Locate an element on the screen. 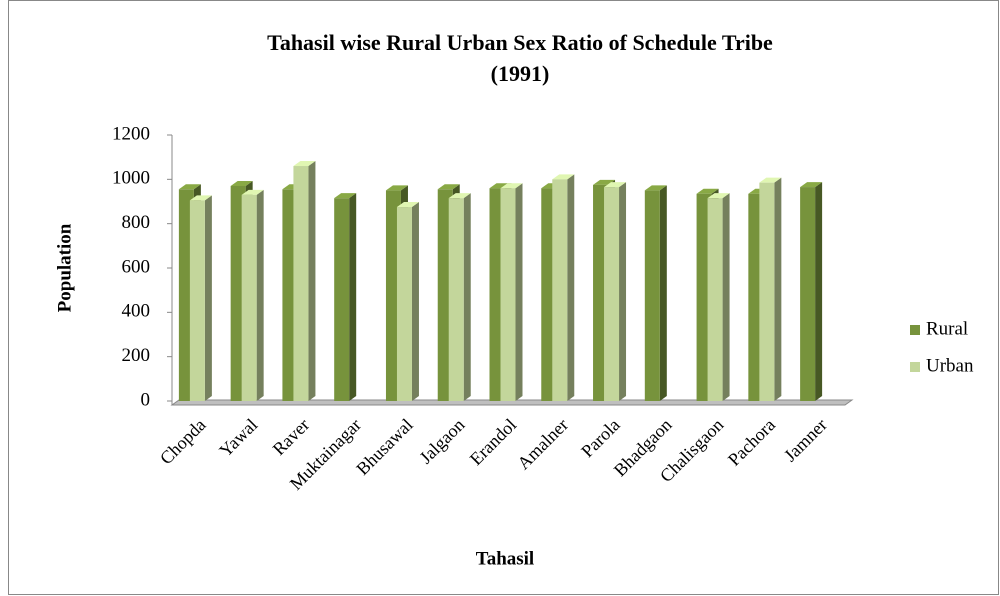 Image resolution: width=1000 pixels, height=596 pixels. y-tick-label: 0 is located at coordinates (146, 399).